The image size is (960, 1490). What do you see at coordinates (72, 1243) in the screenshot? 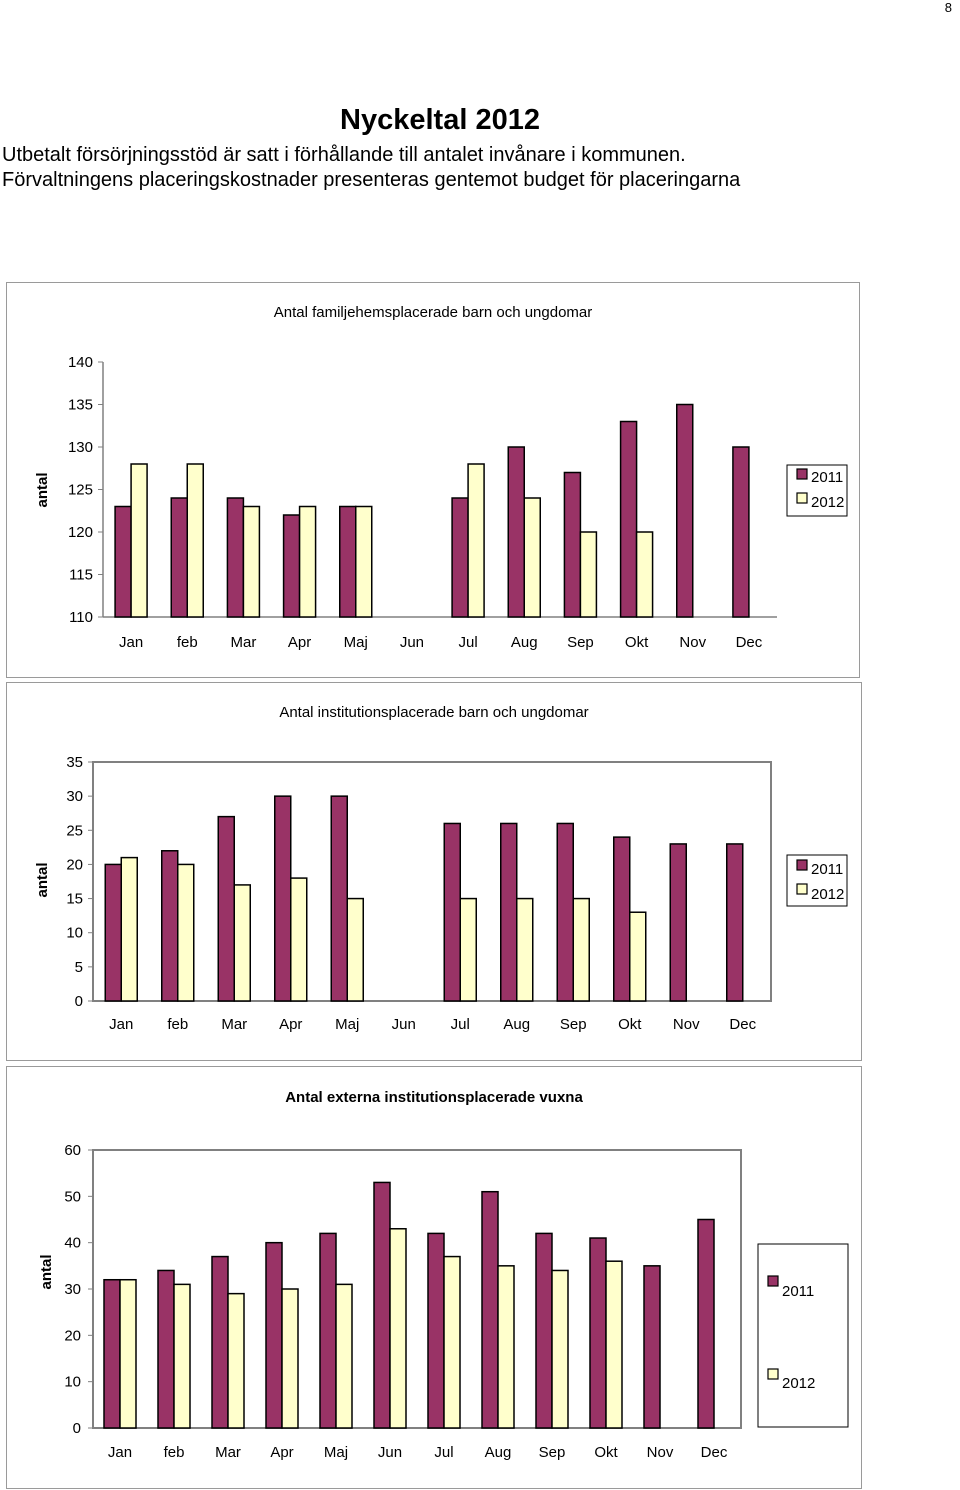
I see `y-tick-label: 40` at bounding box center [72, 1243].